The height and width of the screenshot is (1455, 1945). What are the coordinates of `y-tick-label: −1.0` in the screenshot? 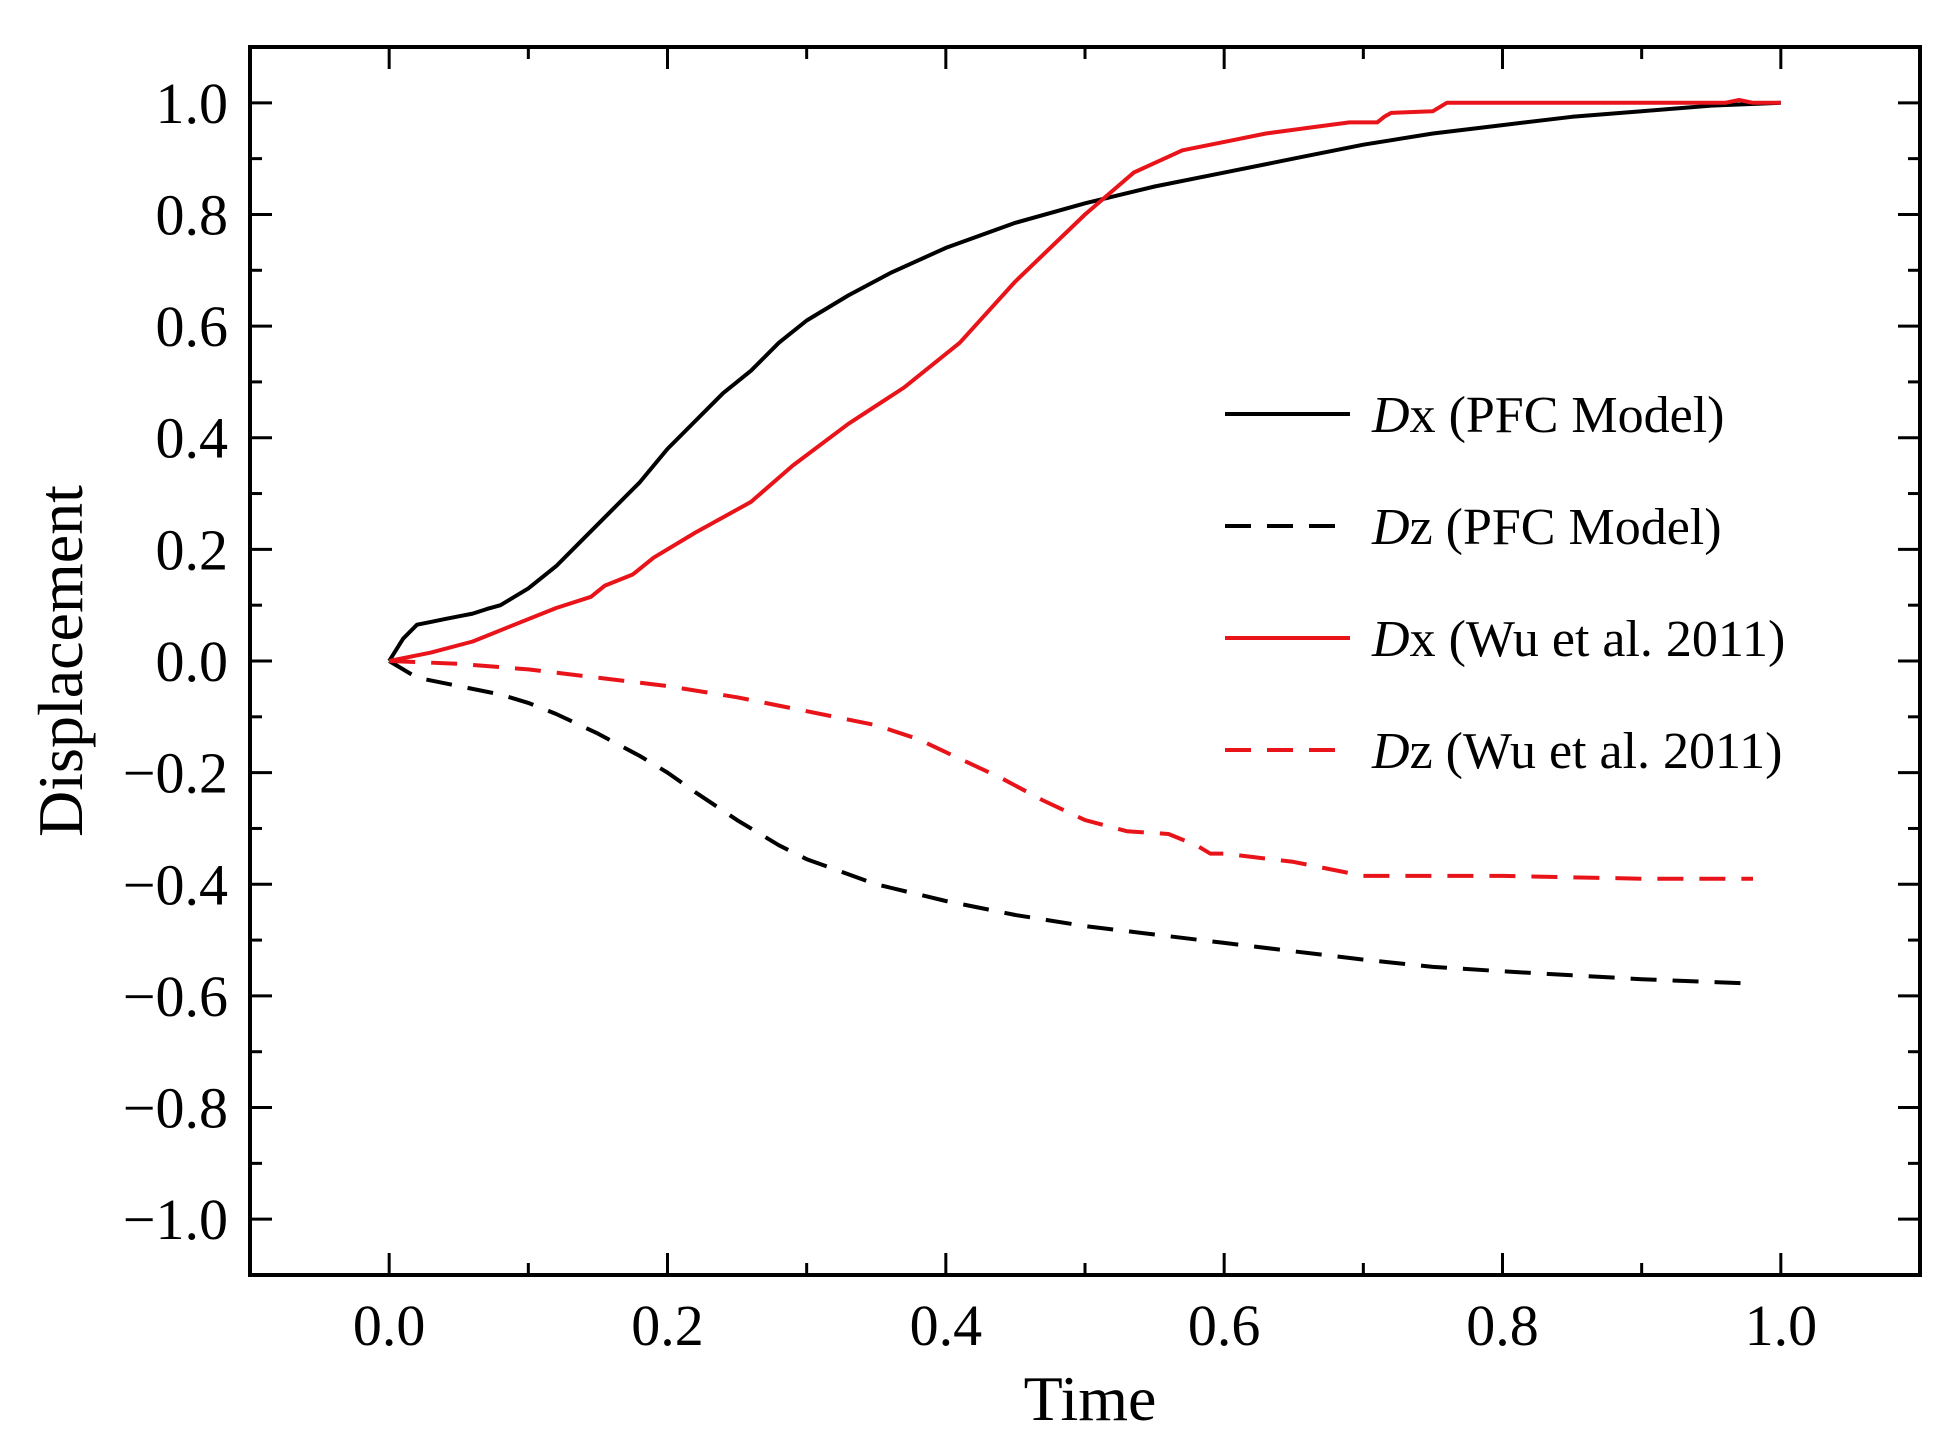 It's located at (175, 1219).